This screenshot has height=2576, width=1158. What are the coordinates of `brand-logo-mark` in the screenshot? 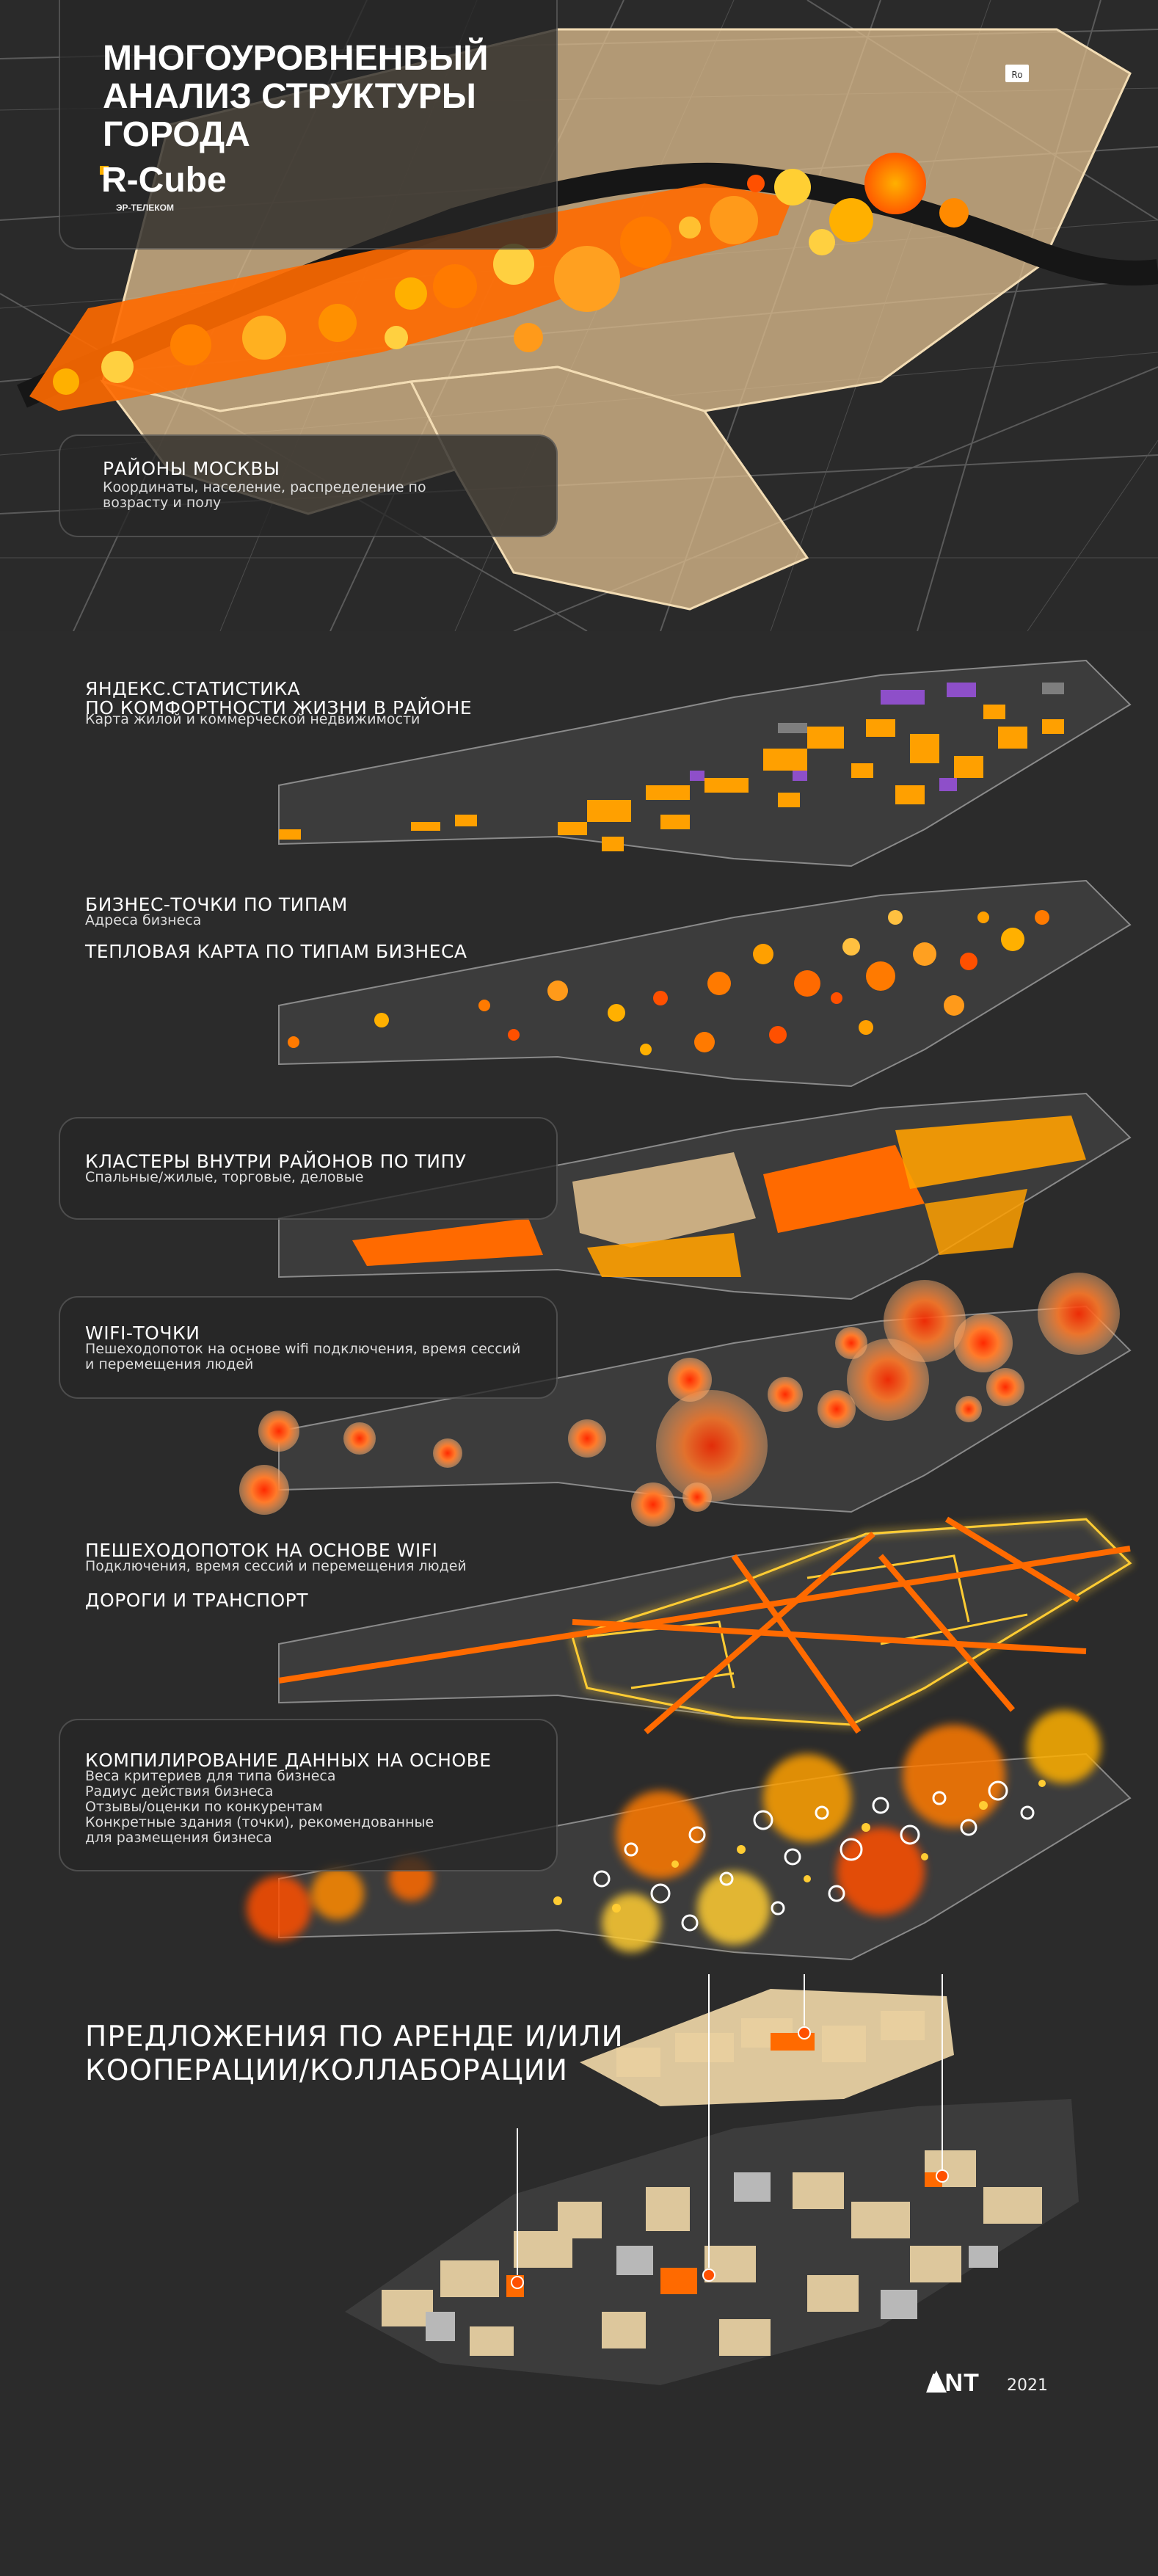 It's located at (104, 170).